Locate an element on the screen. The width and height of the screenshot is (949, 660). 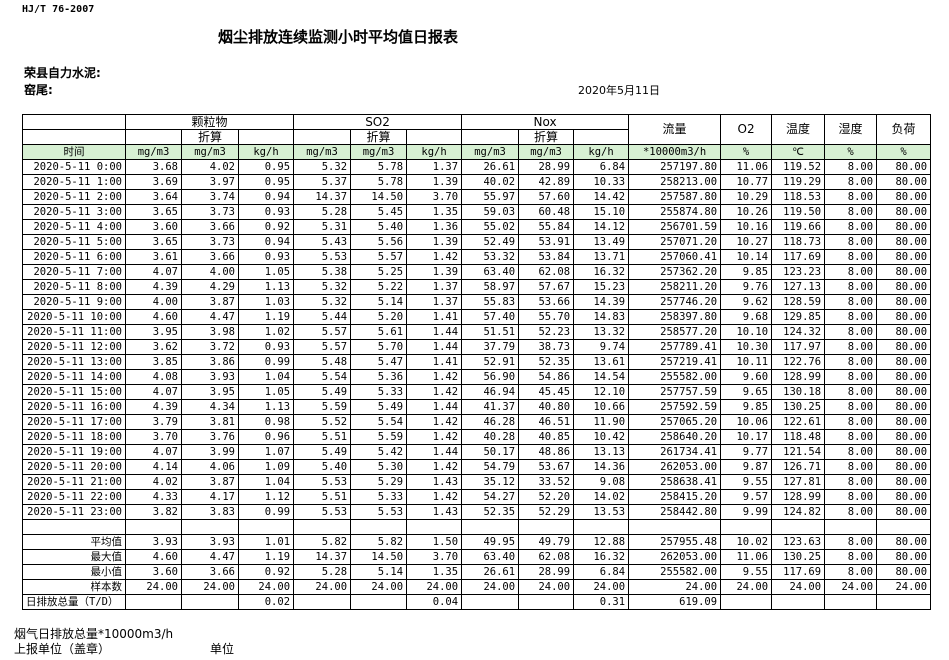
stat-cell: 117.69 is located at coordinates (798, 572).